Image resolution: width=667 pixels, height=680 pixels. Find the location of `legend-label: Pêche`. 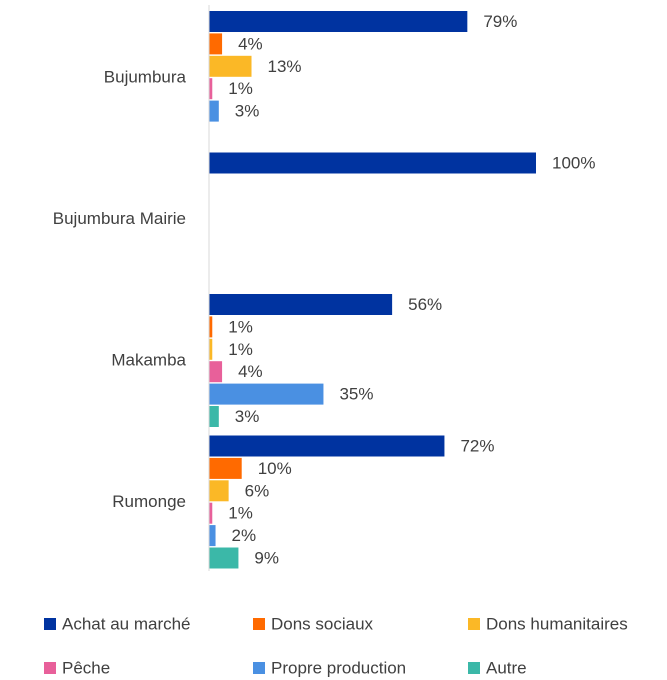

legend-label: Pêche is located at coordinates (86, 667).